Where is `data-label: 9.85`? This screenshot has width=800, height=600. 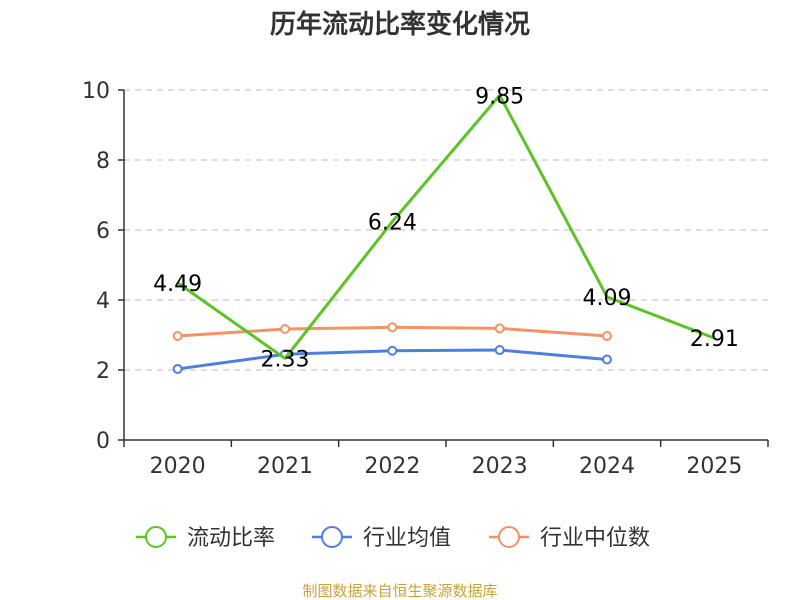
data-label: 9.85 is located at coordinates (499, 96).